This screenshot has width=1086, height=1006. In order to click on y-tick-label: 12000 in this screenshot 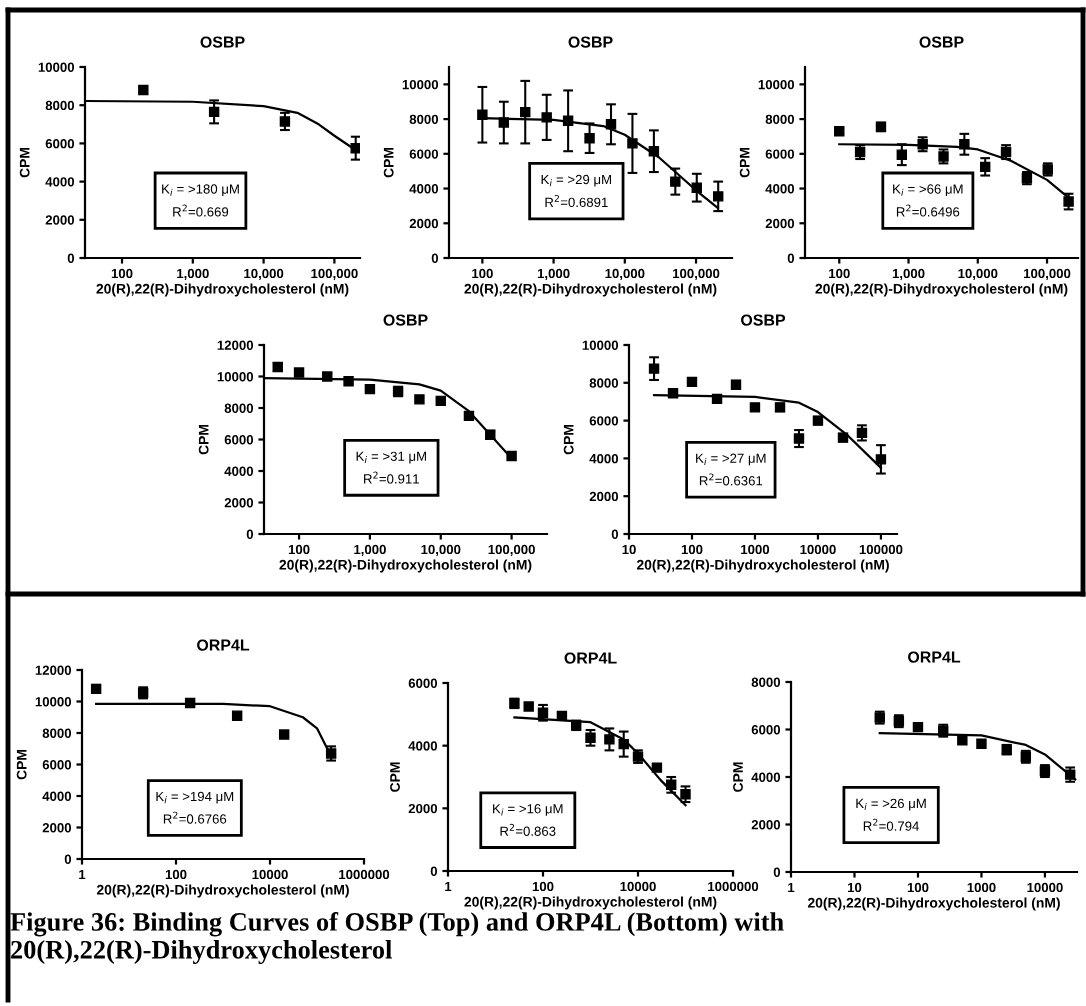, I will do `click(53, 670)`.